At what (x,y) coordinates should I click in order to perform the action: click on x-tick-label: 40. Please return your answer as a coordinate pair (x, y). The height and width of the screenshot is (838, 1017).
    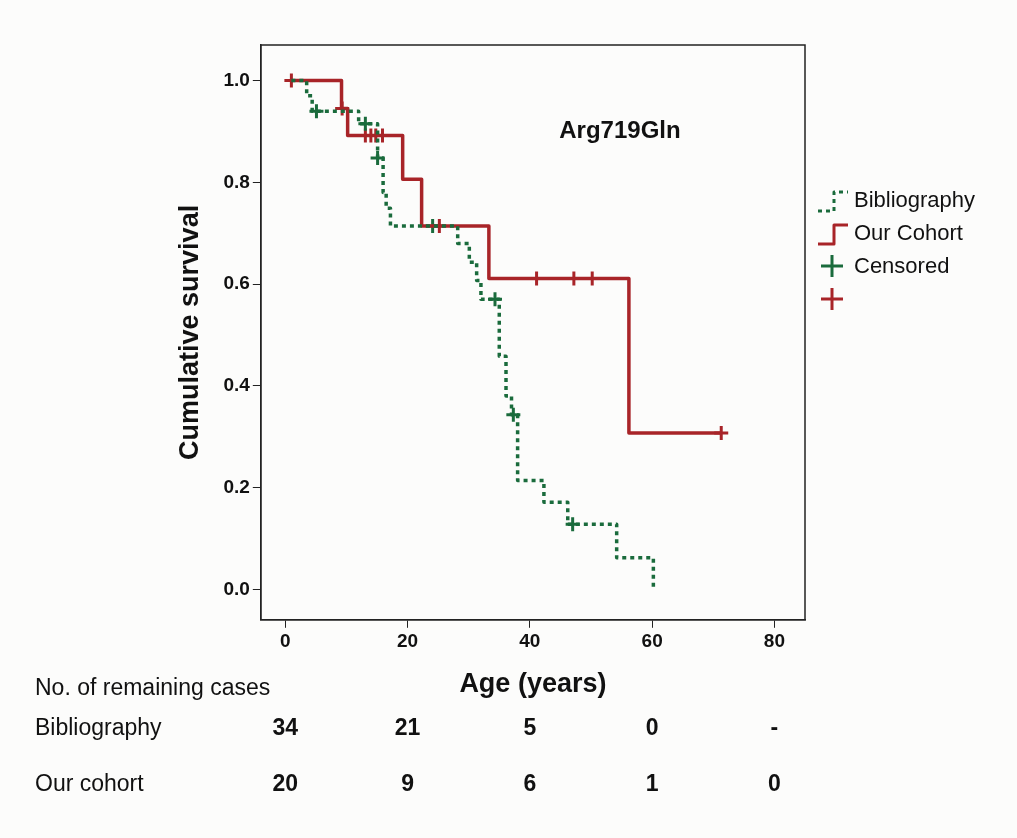
    Looking at the image, I should click on (530, 641).